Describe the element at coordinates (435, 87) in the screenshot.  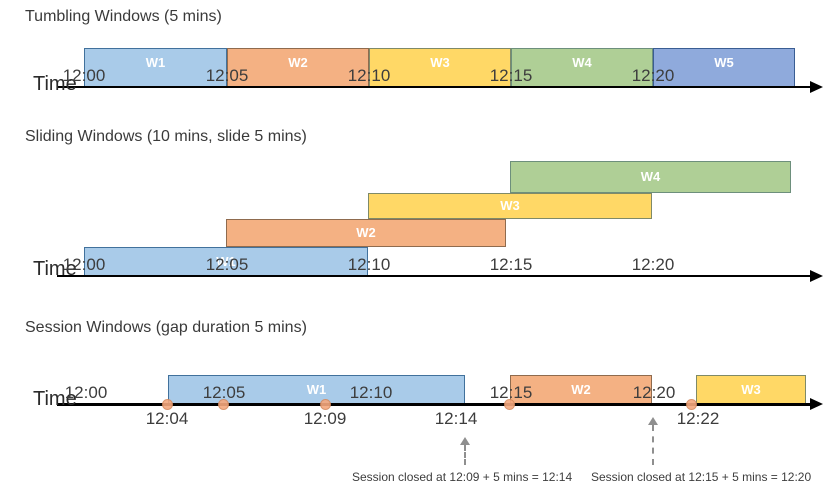
I see `tumbling-time-axis` at that location.